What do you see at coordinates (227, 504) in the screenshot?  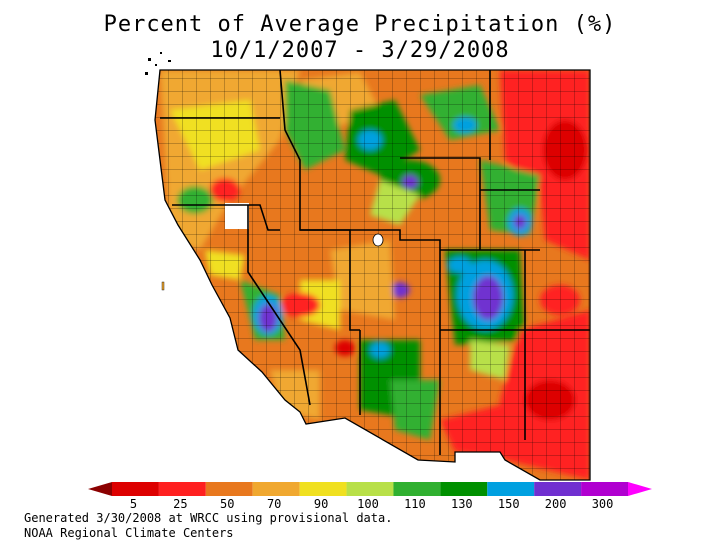 I see `legend-label: 50` at bounding box center [227, 504].